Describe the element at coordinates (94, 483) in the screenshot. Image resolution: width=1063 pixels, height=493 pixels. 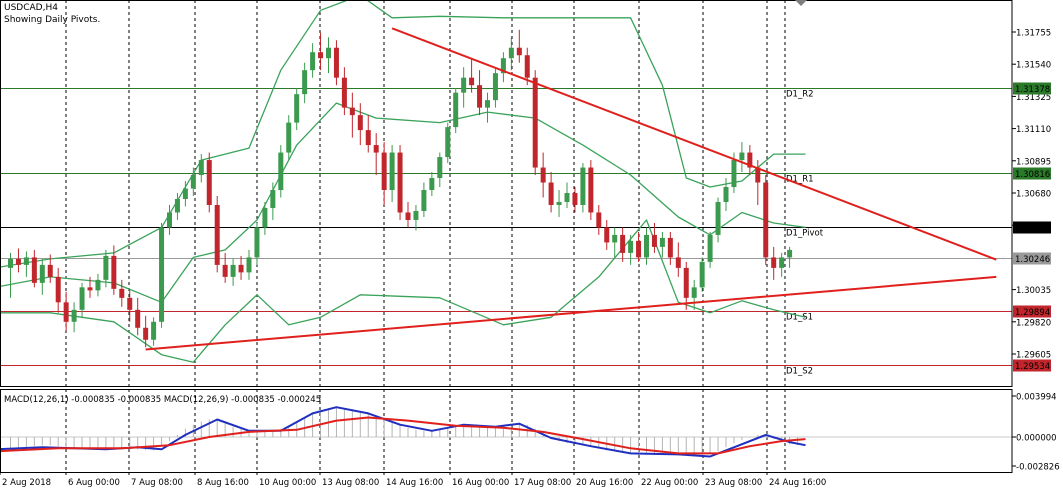
I see `time-label: 6 Aug 00:00` at that location.